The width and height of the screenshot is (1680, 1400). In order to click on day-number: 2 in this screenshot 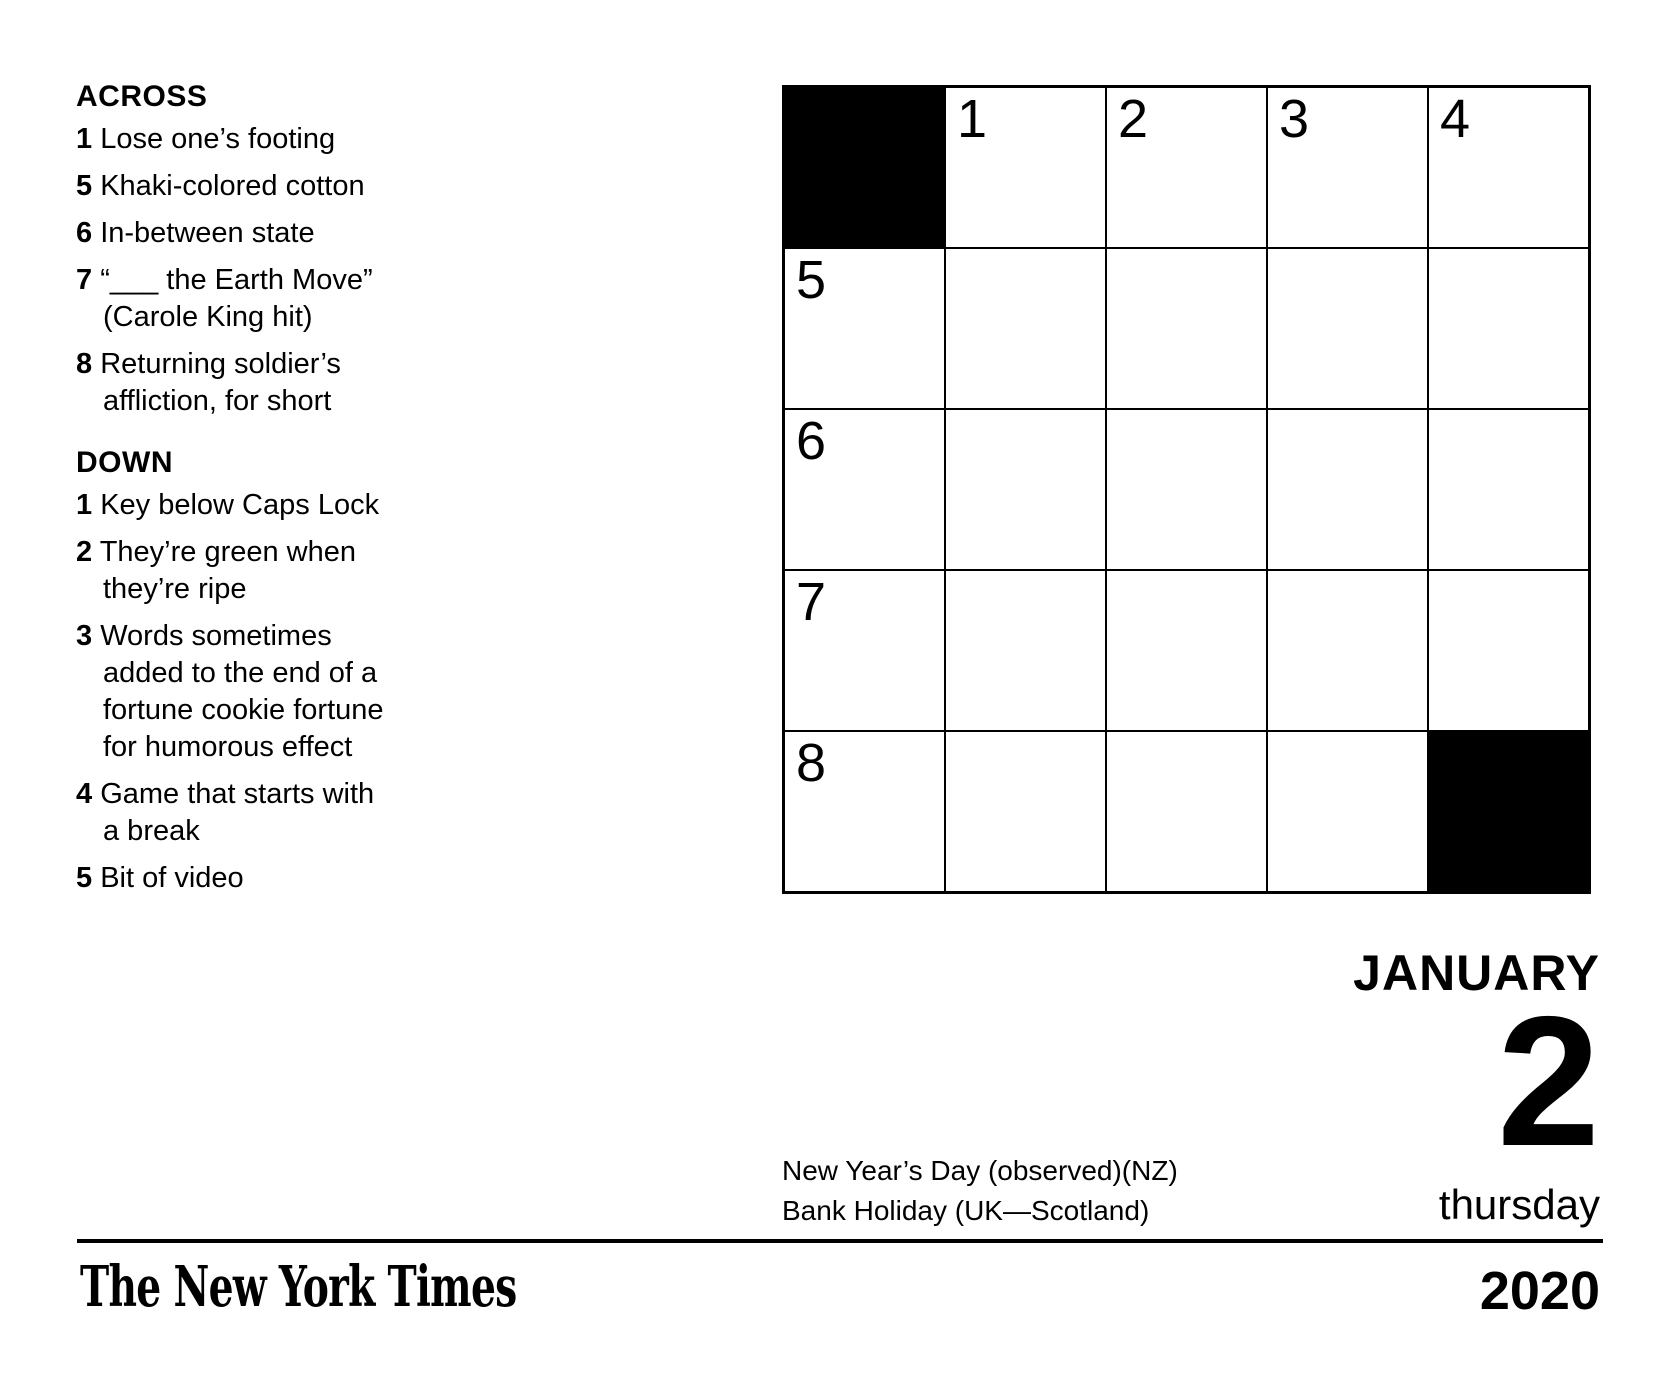, I will do `click(1548, 1082)`.